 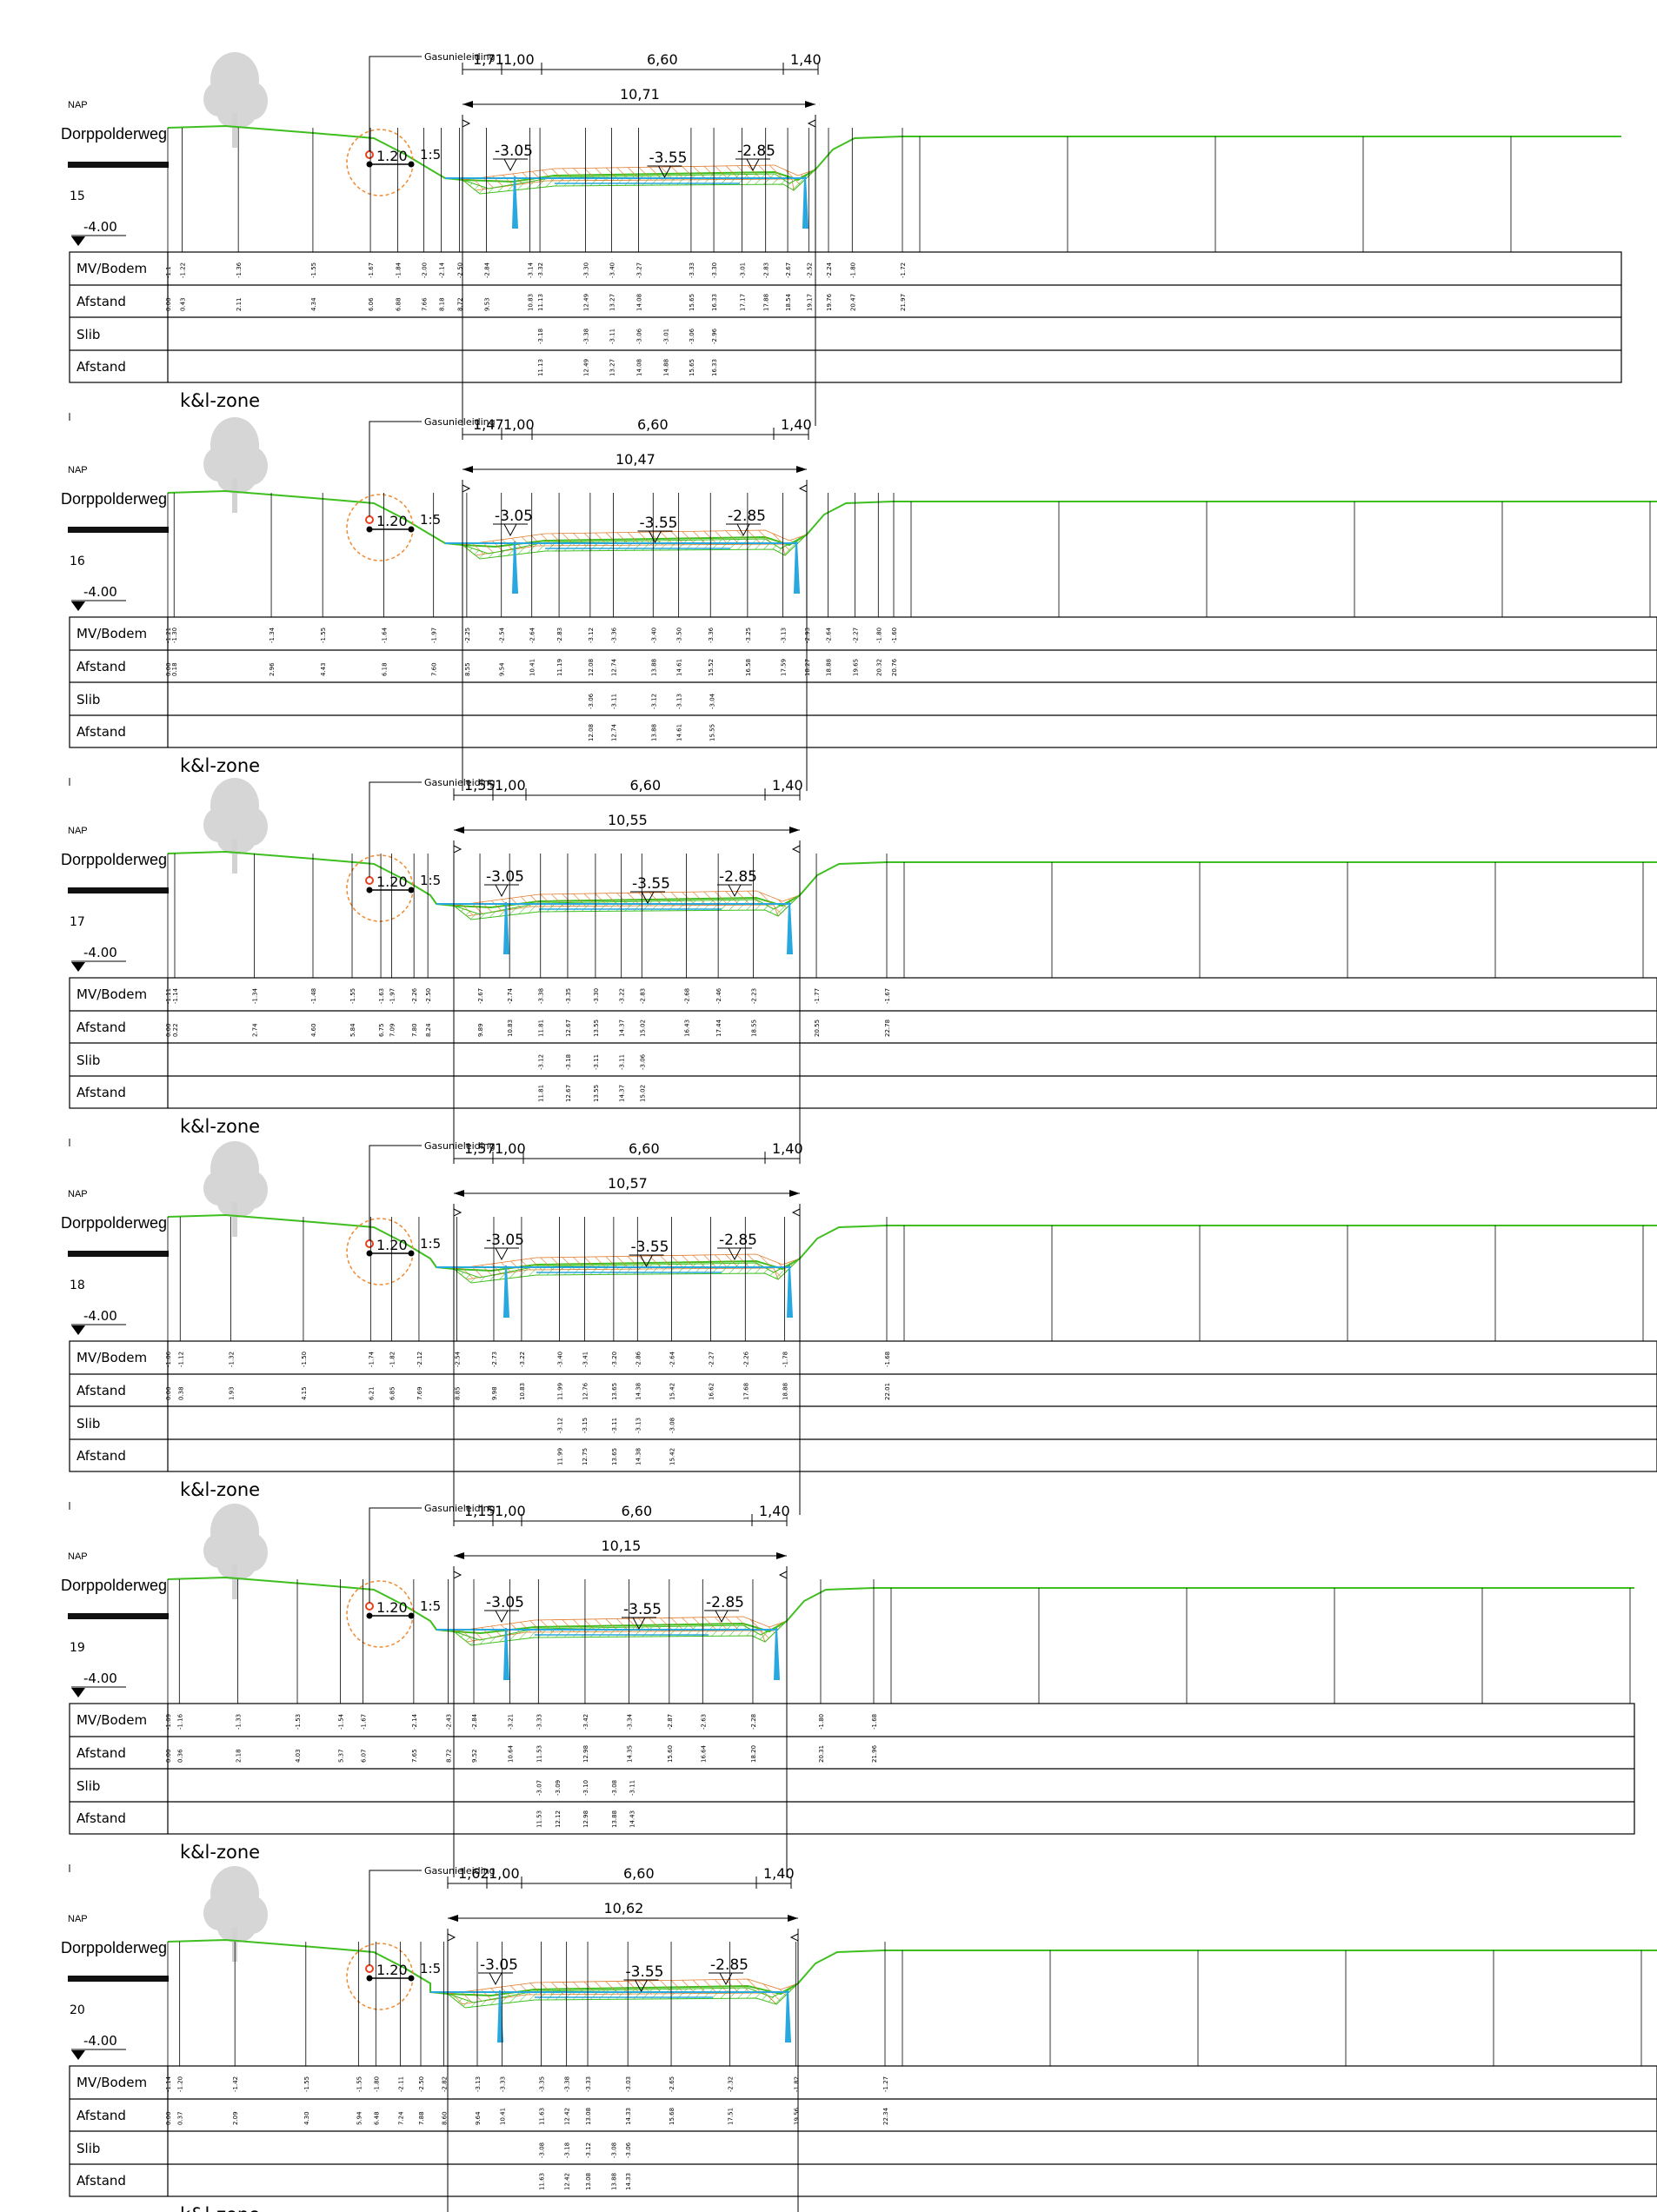 I want to click on level-left-text: -3.05, so click(x=505, y=877).